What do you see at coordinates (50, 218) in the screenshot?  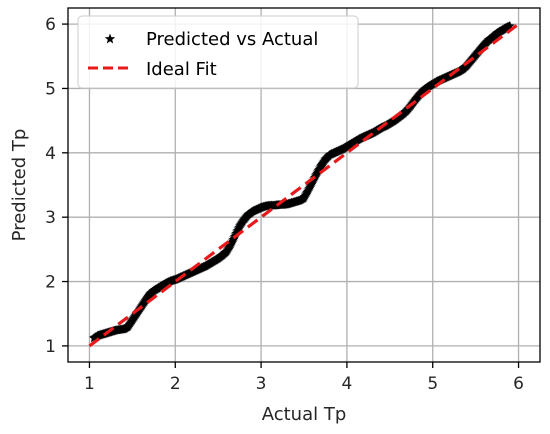 I see `y-tick-label: 3` at bounding box center [50, 218].